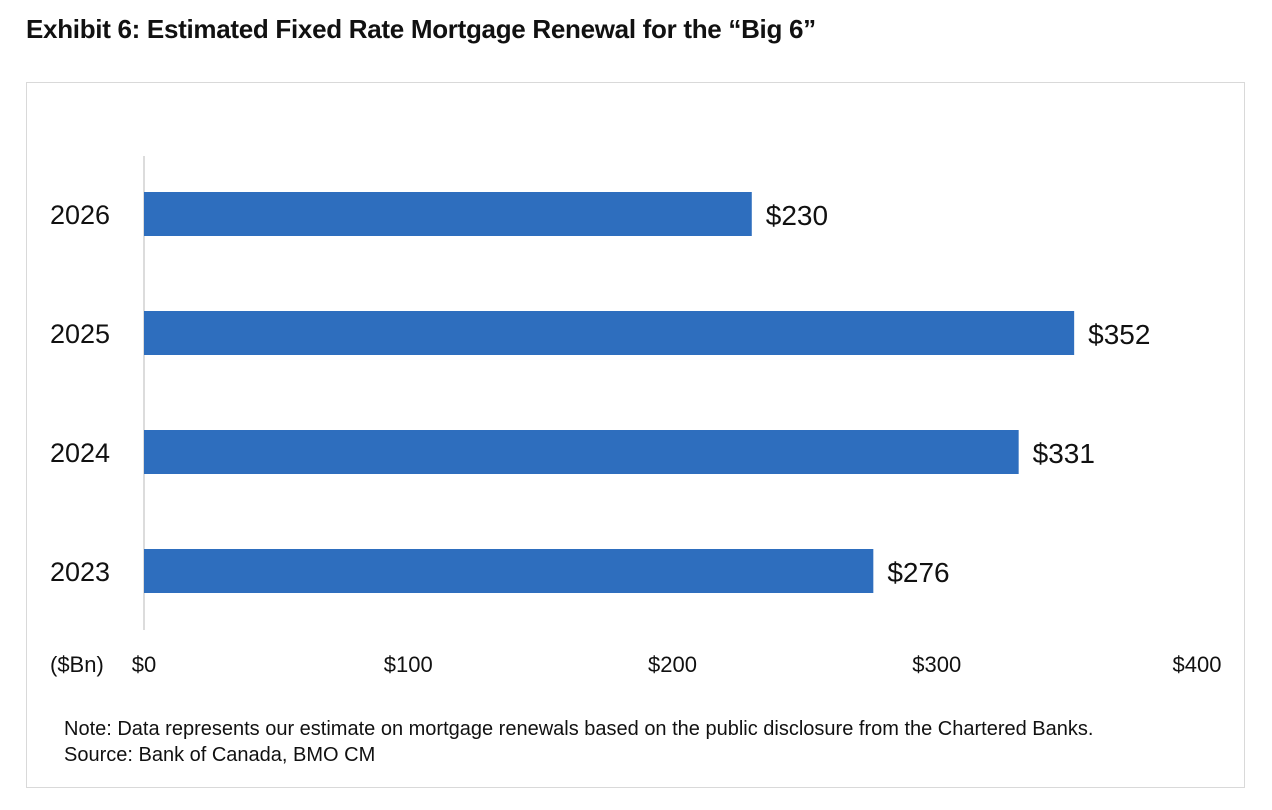 This screenshot has height=810, width=1272. Describe the element at coordinates (80, 453) in the screenshot. I see `category-label-2024: 2024` at that location.